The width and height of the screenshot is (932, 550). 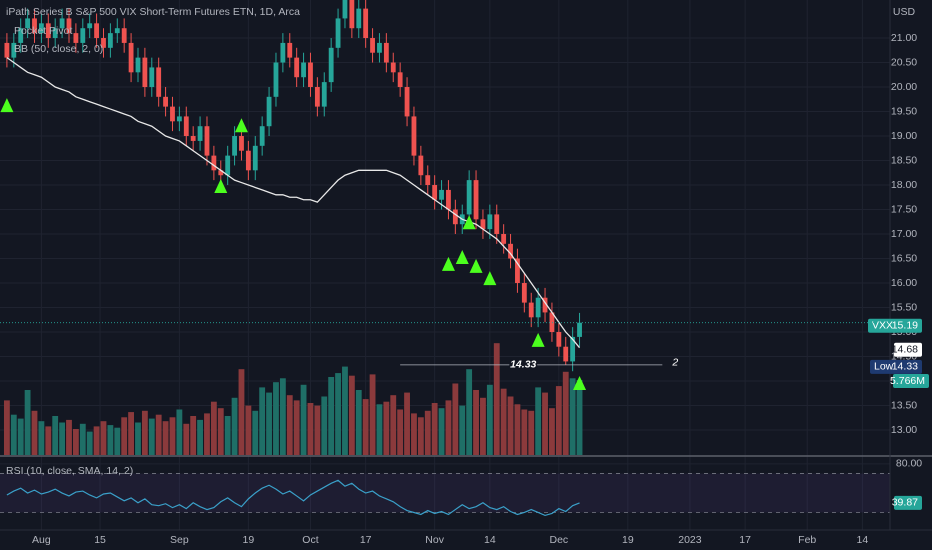 I want to click on rsi-line, so click(x=293, y=498).